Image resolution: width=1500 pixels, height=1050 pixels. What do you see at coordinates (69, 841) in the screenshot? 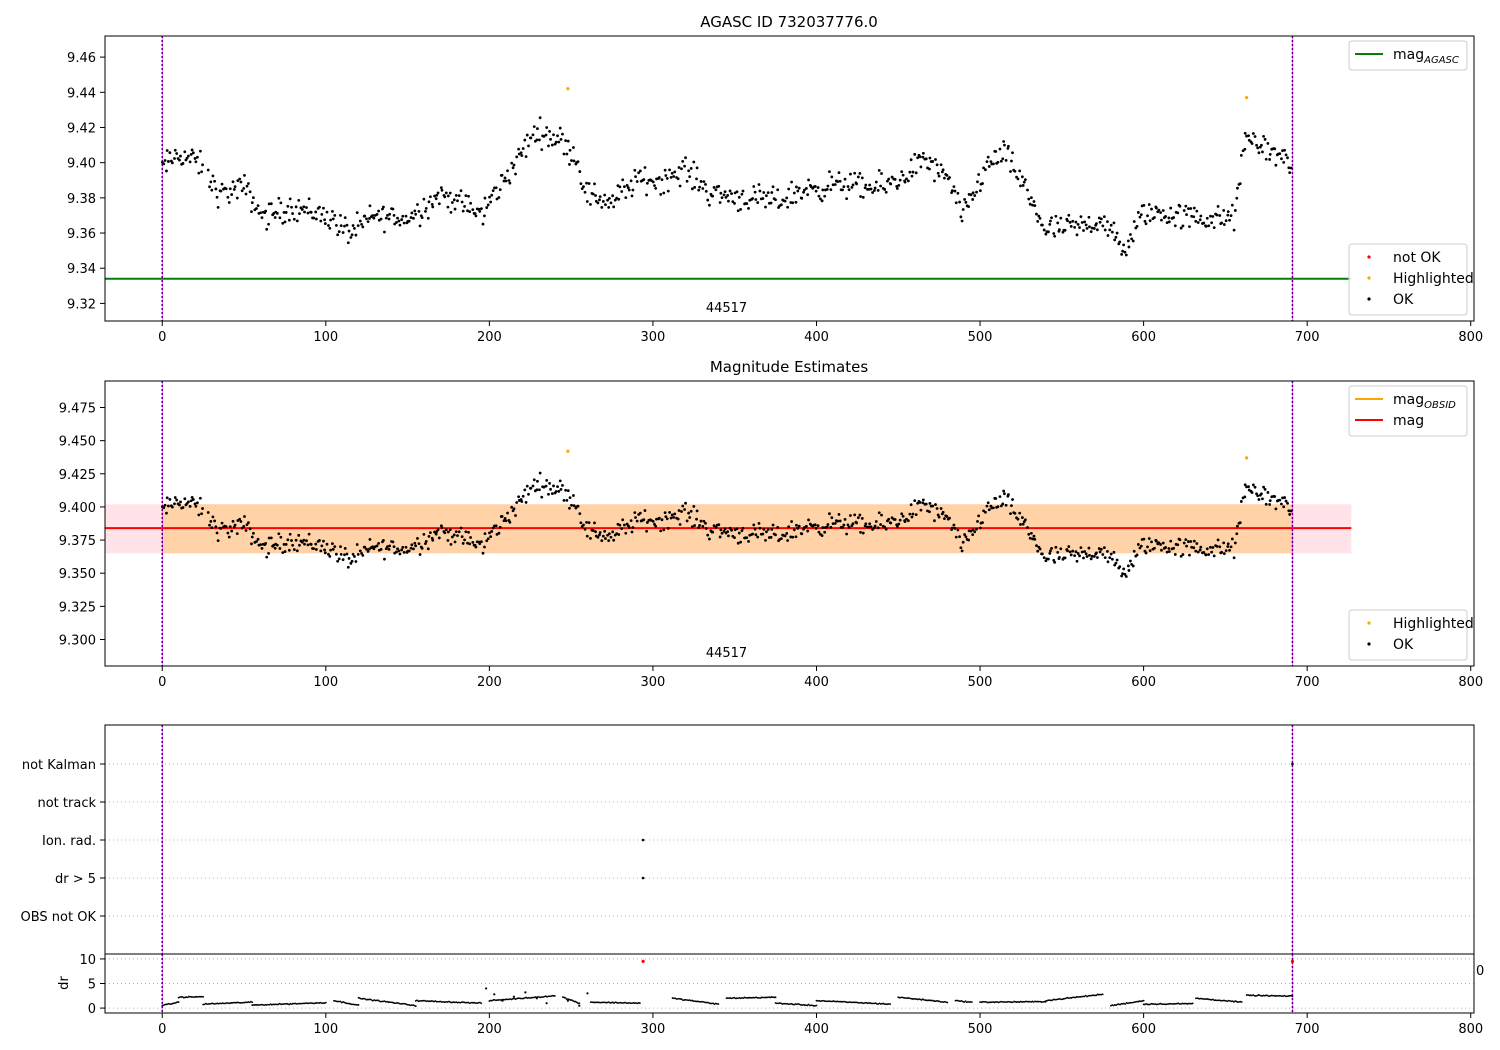
I see `flag-category-label: Ion. rad.` at bounding box center [69, 841].